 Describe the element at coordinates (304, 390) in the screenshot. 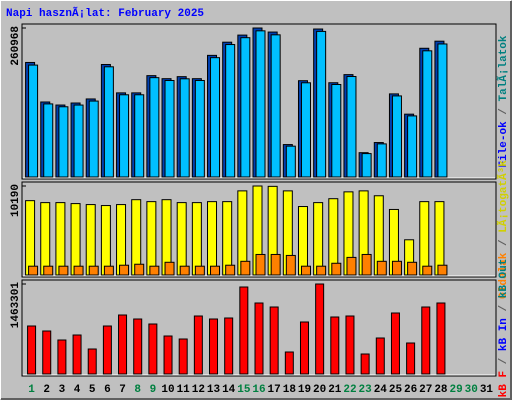

I see `x-tick-label: 19` at that location.